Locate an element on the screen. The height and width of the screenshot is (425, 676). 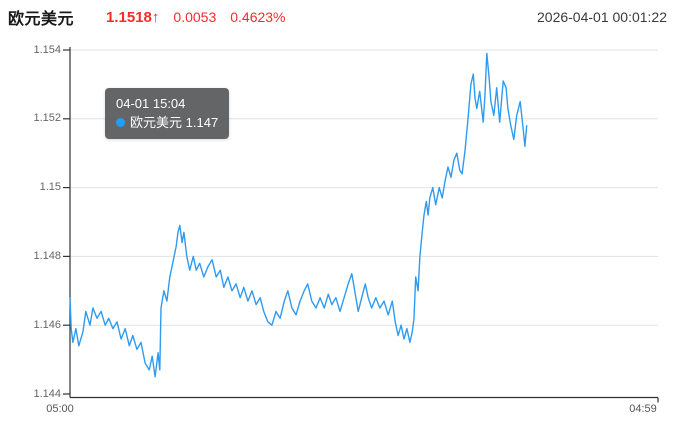
last-price-value: 1.1518 is located at coordinates (129, 17).